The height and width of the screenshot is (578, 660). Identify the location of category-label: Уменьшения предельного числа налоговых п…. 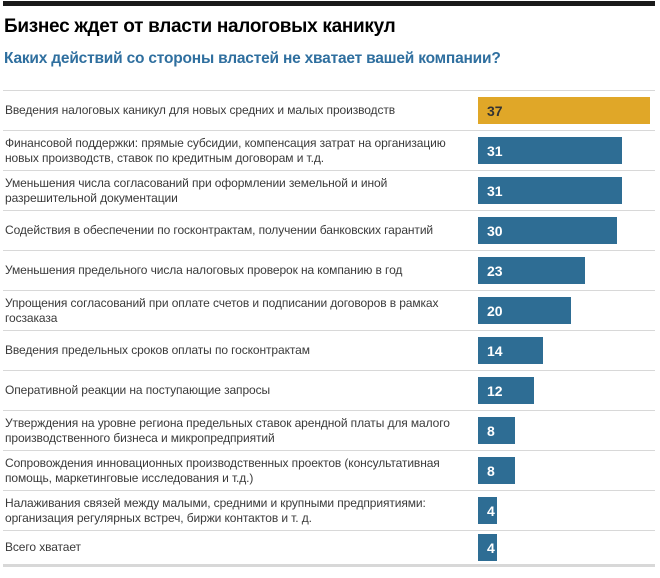
(204, 270).